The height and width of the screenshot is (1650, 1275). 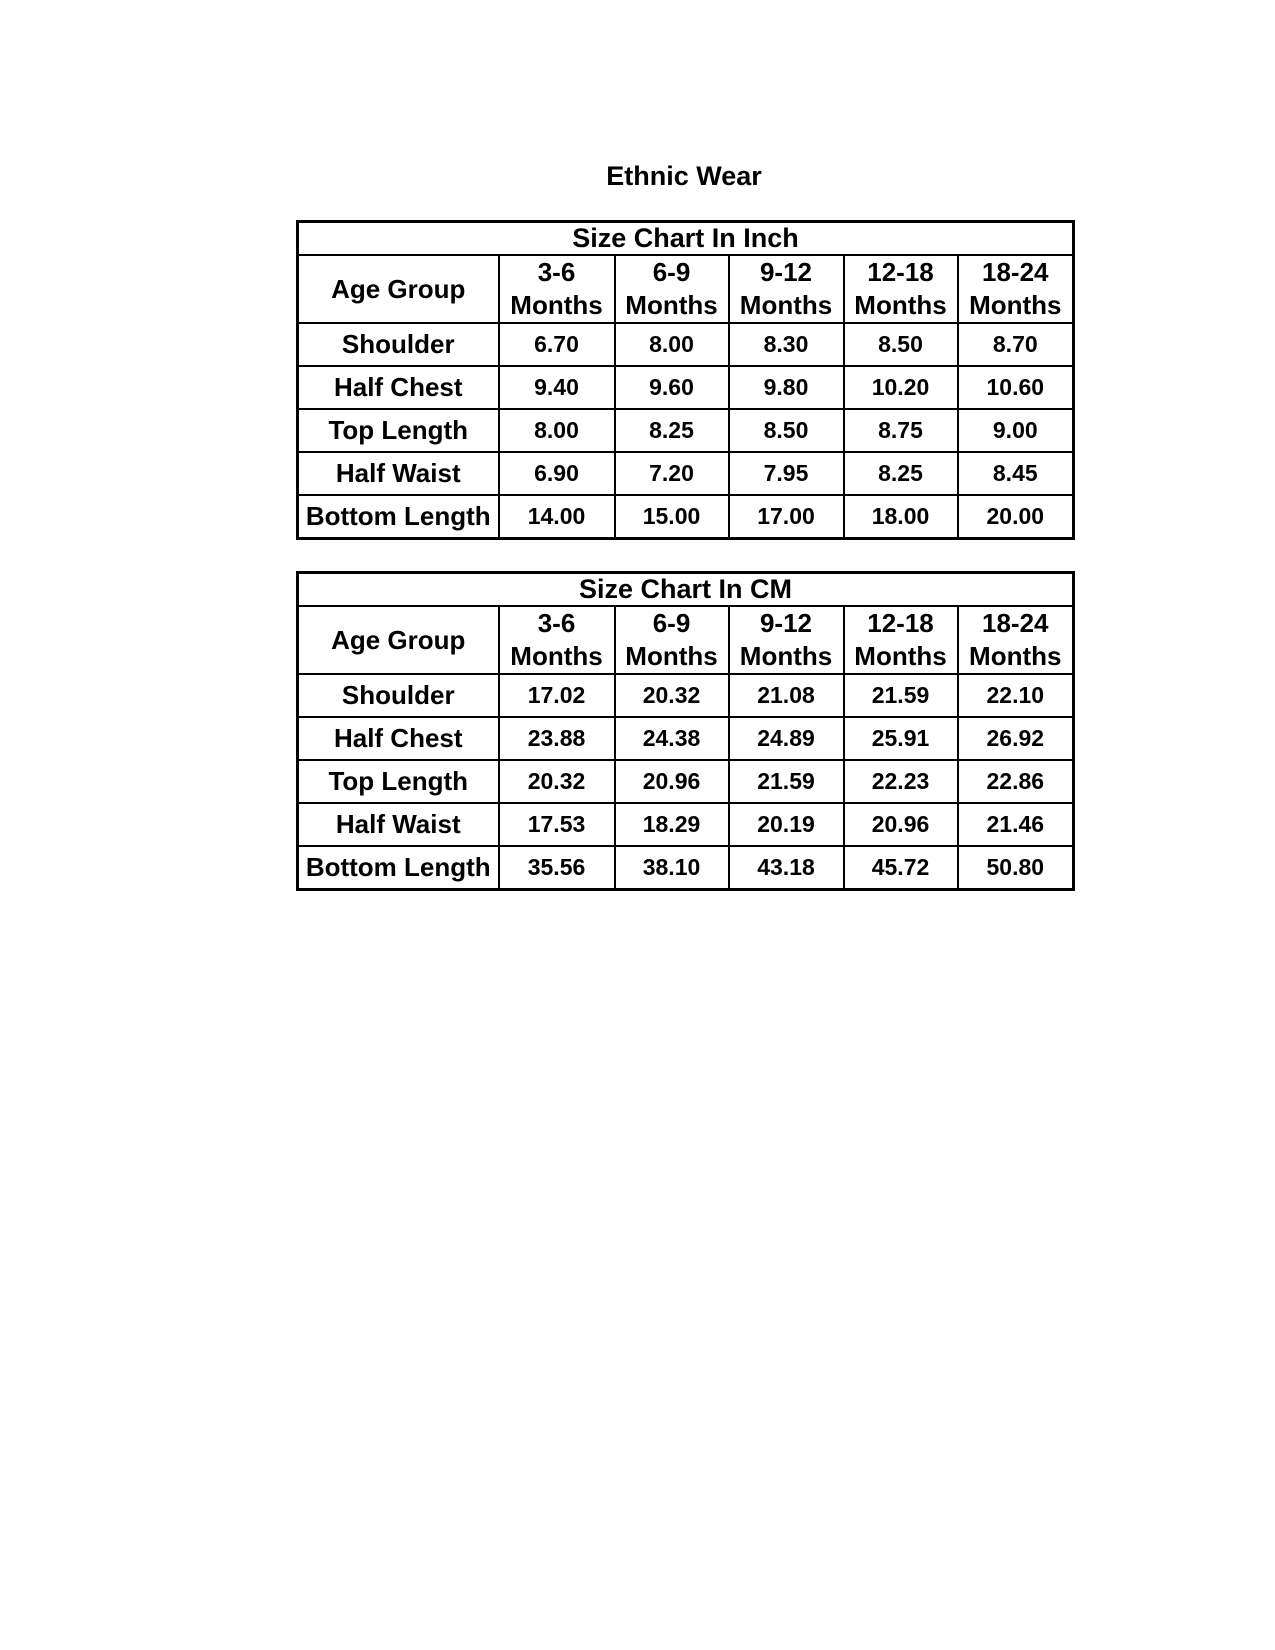 I want to click on table-row: Top Length 8.00 8.25 8.50 8.75 9.00, so click(x=685, y=430).